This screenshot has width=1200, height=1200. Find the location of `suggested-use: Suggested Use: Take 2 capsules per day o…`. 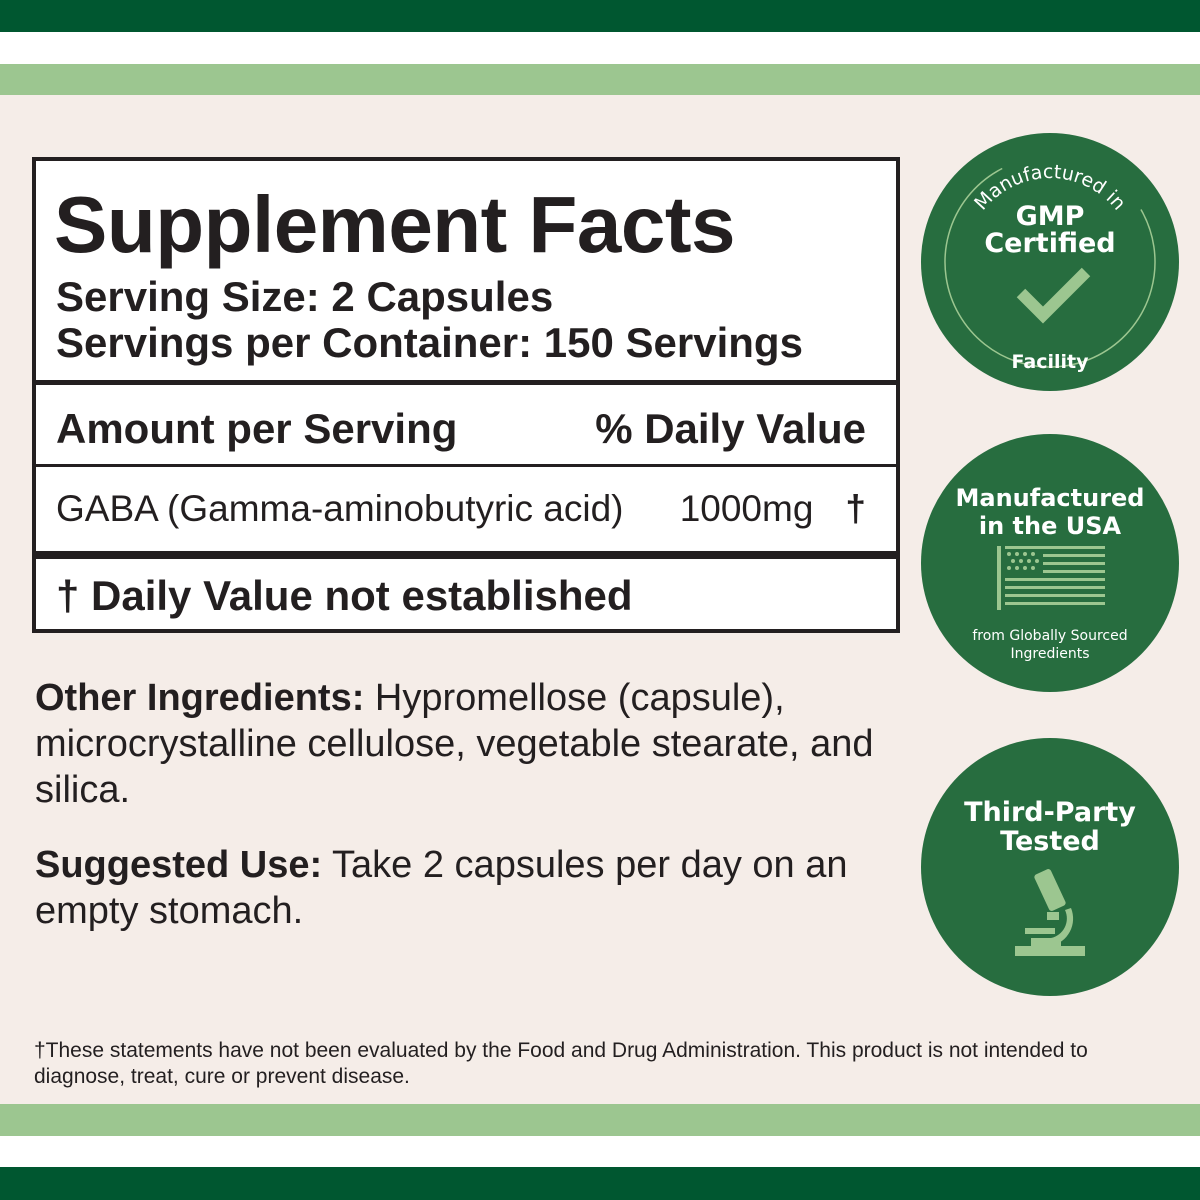

suggested-use: Suggested Use: Take 2 capsules per day o… is located at coordinates (470, 888).